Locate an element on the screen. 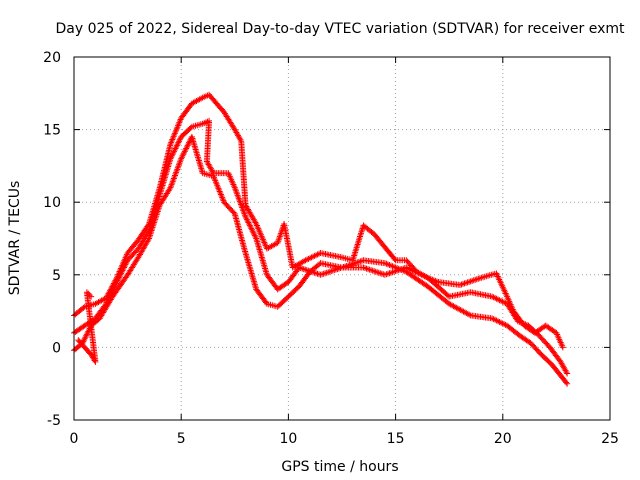 This screenshot has width=640, height=480. x-tick-label: 15 is located at coordinates (396, 439).